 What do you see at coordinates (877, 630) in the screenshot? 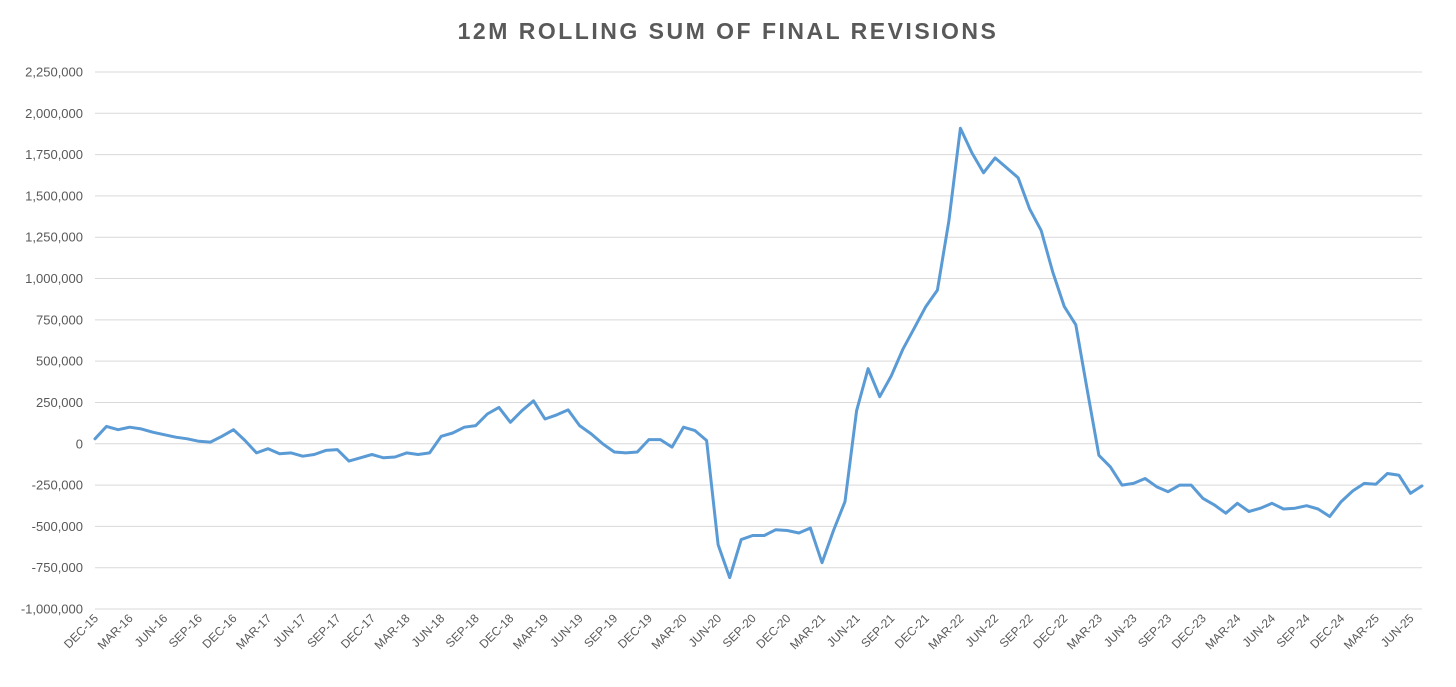
I see `x-tick-label: SEP-21` at bounding box center [877, 630].